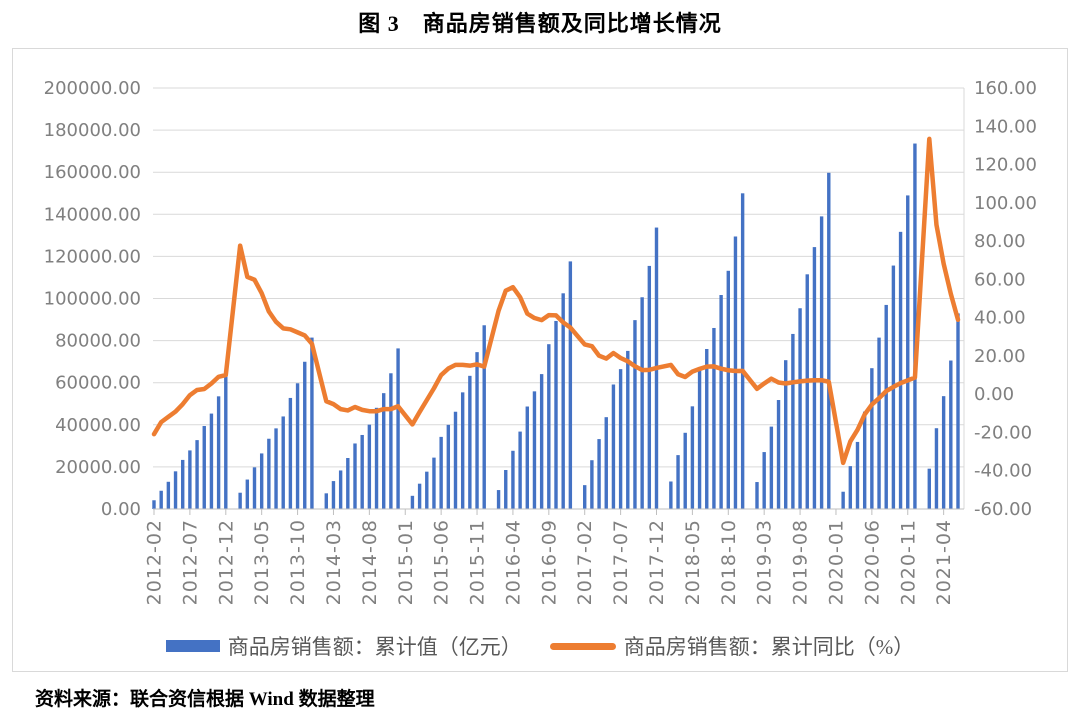 The height and width of the screenshot is (717, 1080). What do you see at coordinates (765, 562) in the screenshot?
I see `x-axis-tick-label: 2019-03` at bounding box center [765, 562].